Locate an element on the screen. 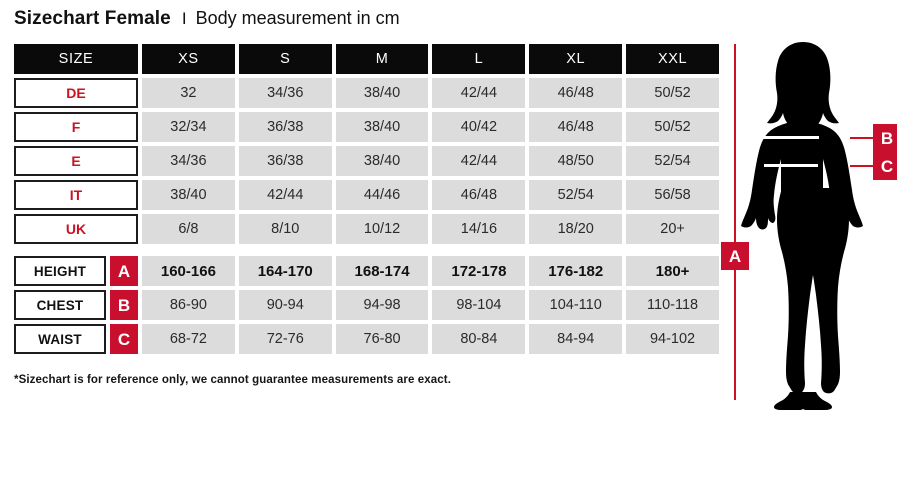  row-label-cell: F is located at coordinates (76, 127).